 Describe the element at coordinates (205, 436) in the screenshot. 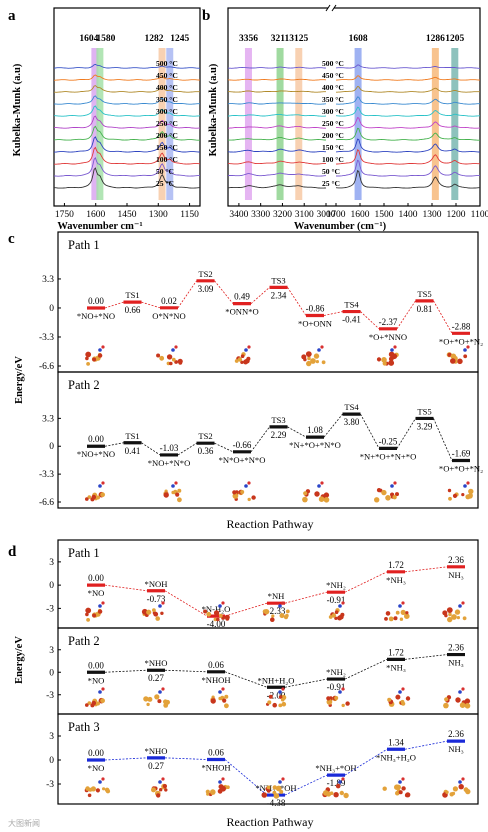

I see `panel-c-path-2-species-3: TS2` at that location.